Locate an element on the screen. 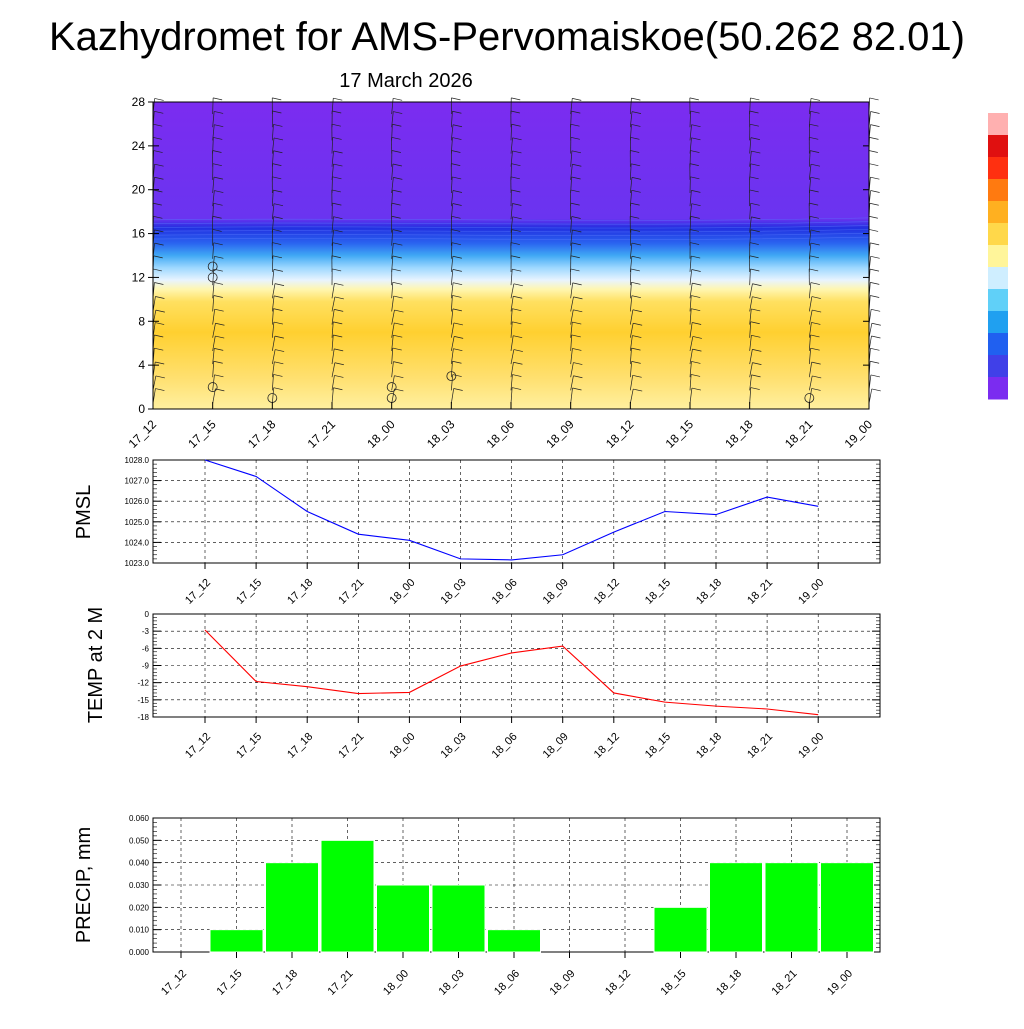 Image resolution: width=1024 pixels, height=1029 pixels. temp-2m-y-tick-label: -6 is located at coordinates (146, 648).